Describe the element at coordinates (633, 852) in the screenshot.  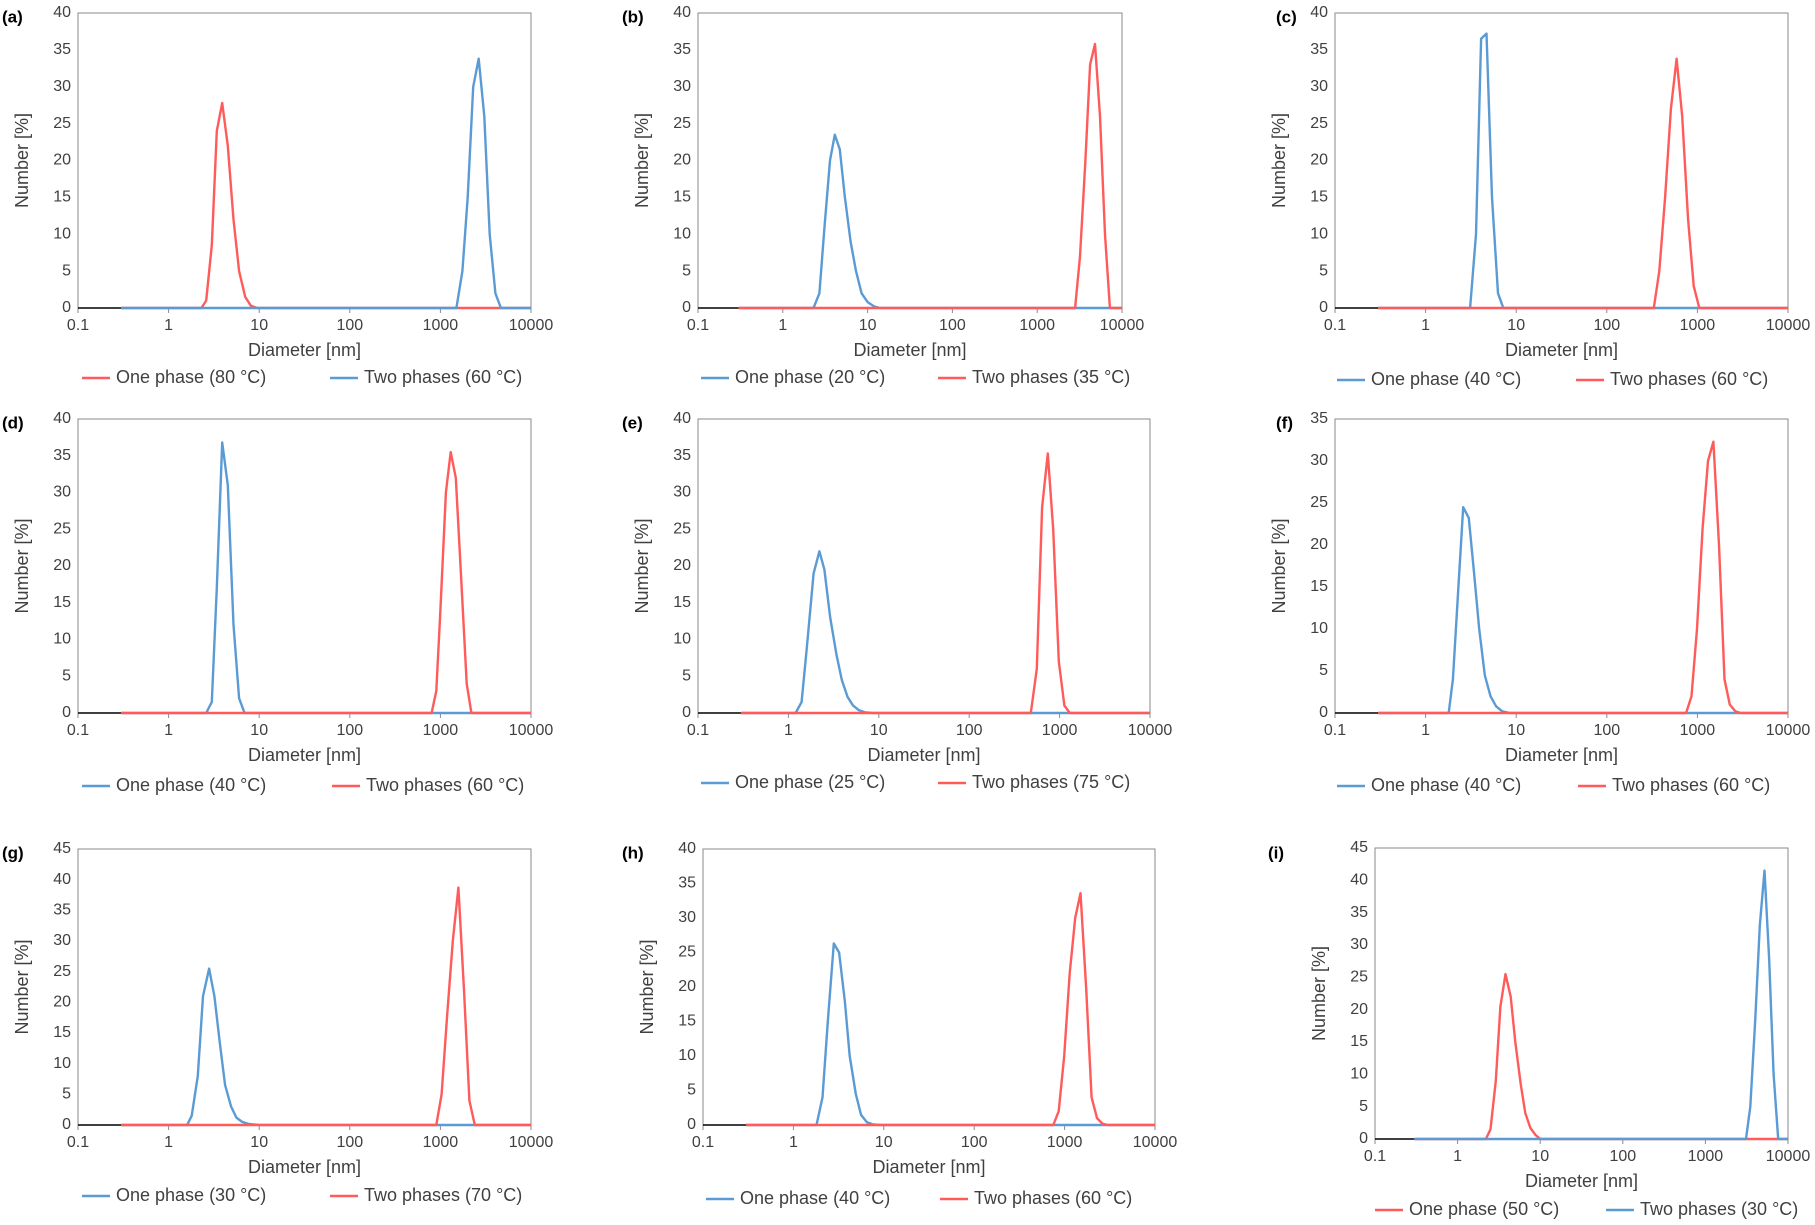
I see `panel-label: (h)` at that location.